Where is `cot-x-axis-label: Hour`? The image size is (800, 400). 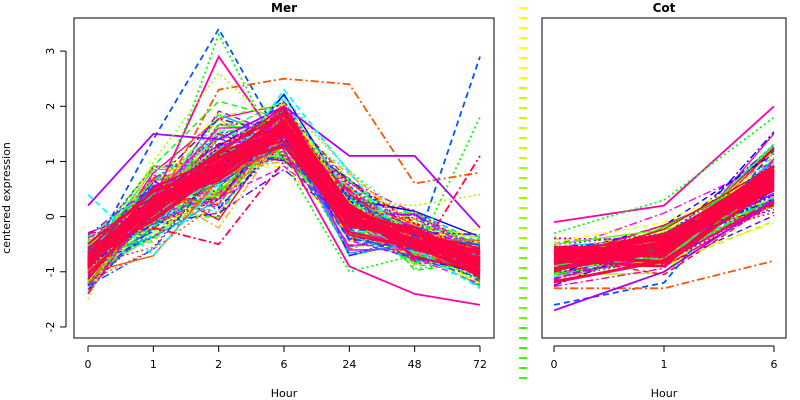
cot-x-axis-label: Hour is located at coordinates (664, 393).